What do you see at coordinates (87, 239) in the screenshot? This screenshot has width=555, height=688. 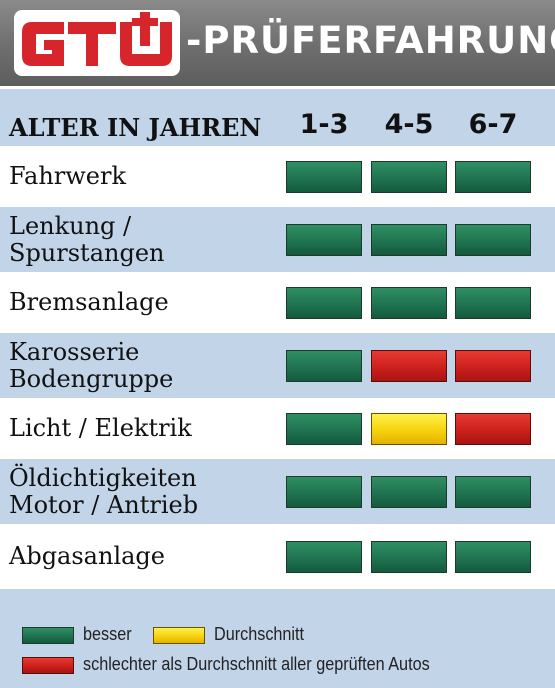 I see `row-label: Lenkung / Spurstangen` at bounding box center [87, 239].